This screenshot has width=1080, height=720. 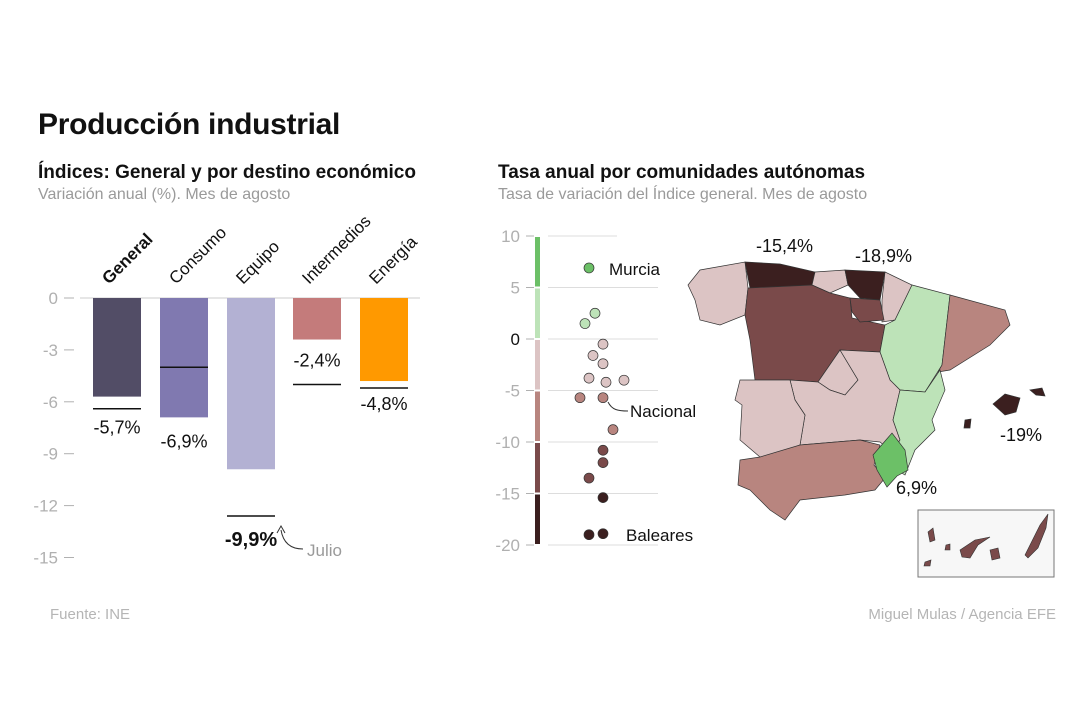 What do you see at coordinates (50, 402) in the screenshot?
I see `y-tick-label: -6` at bounding box center [50, 402].